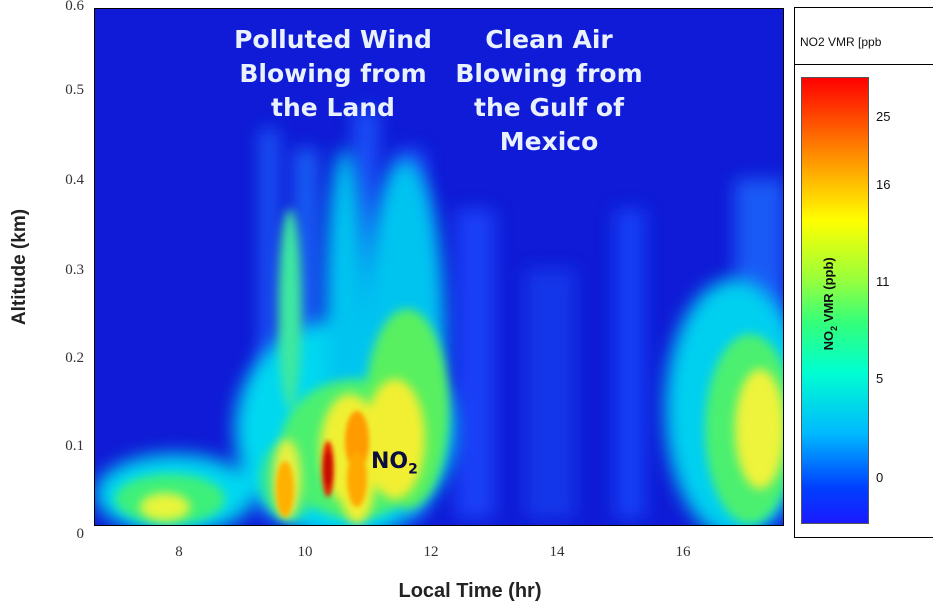 The height and width of the screenshot is (610, 933). Describe the element at coordinates (470, 591) in the screenshot. I see `x-axis-title: Local Time (hr)` at that location.